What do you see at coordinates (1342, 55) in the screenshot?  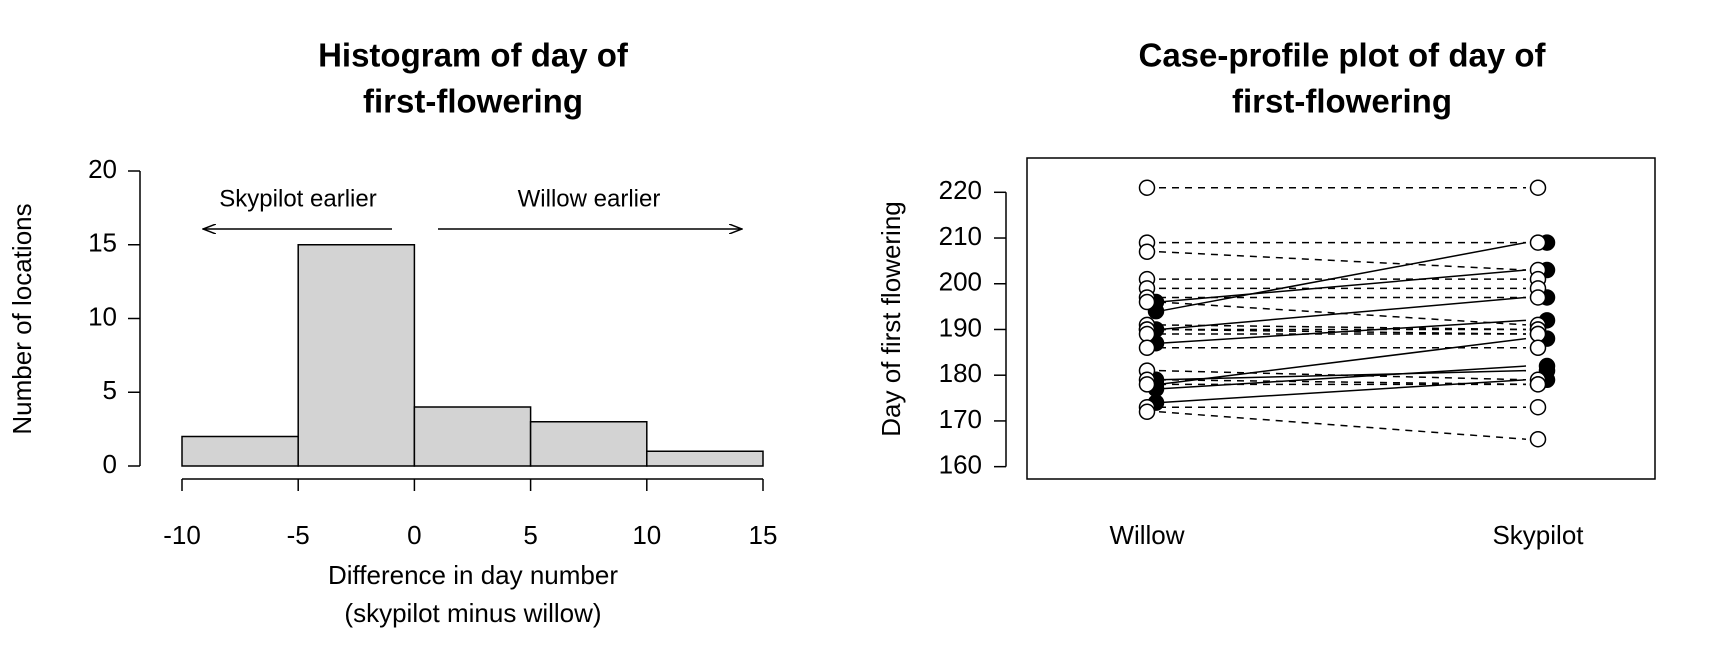 I see `chart-title: Case-profile plot of day of` at bounding box center [1342, 55].